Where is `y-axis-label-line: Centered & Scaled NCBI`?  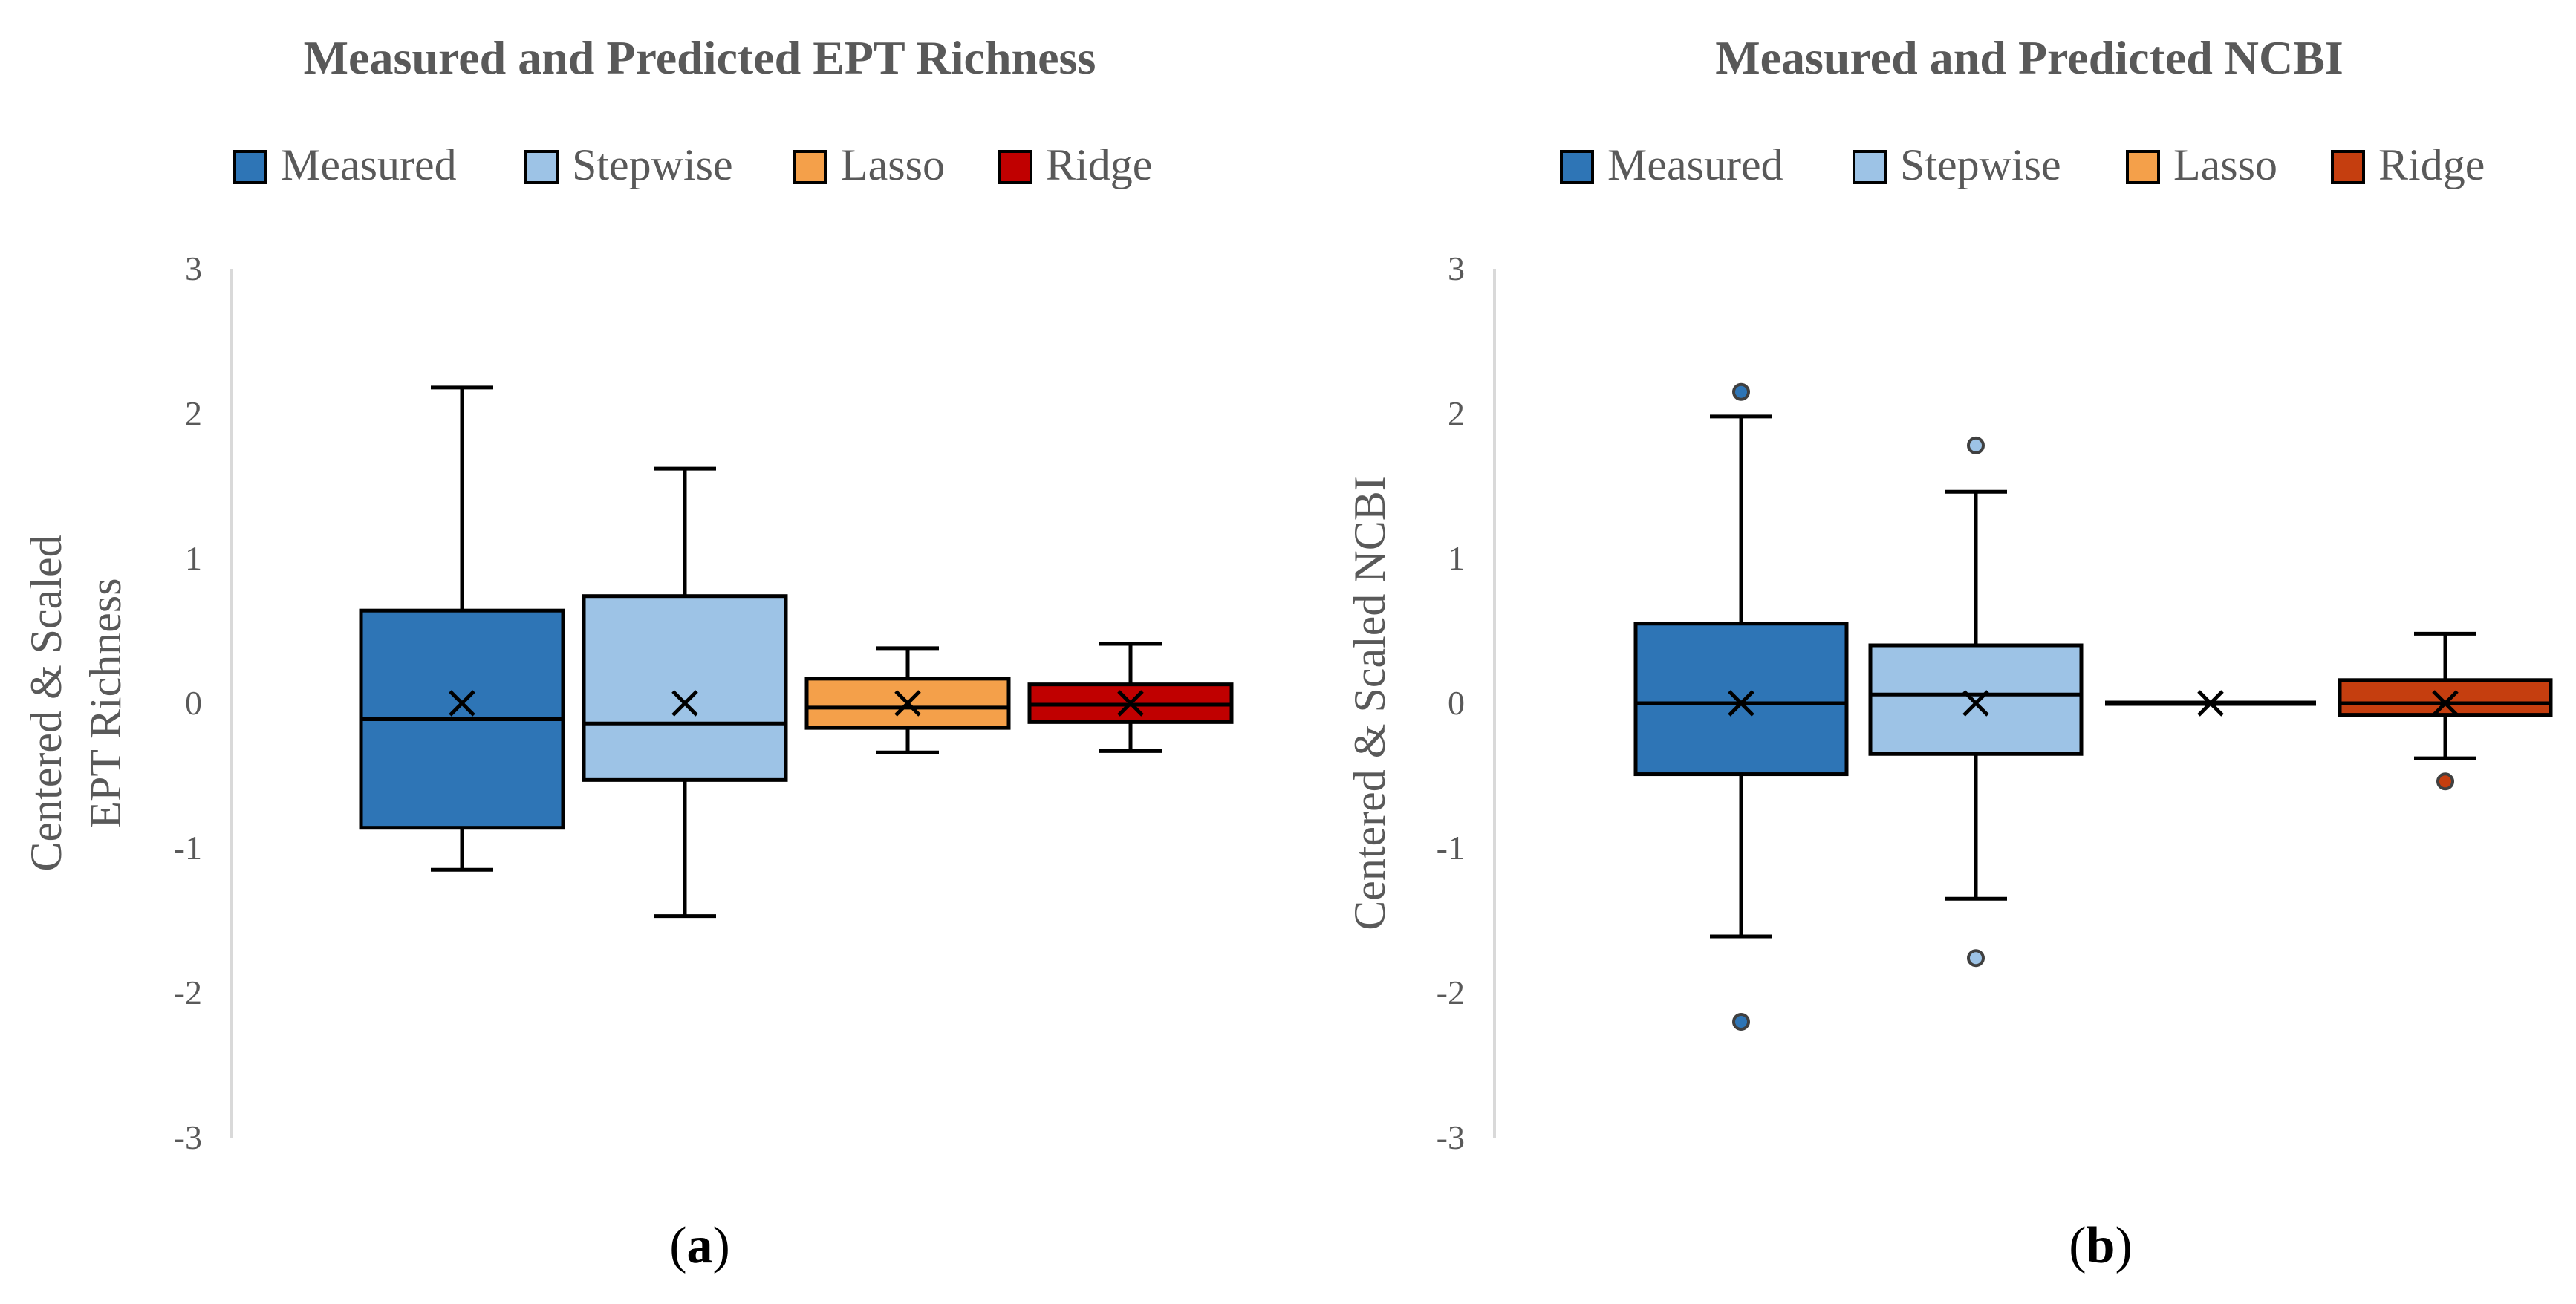 y-axis-label-line: Centered & Scaled NCBI is located at coordinates (1369, 703).